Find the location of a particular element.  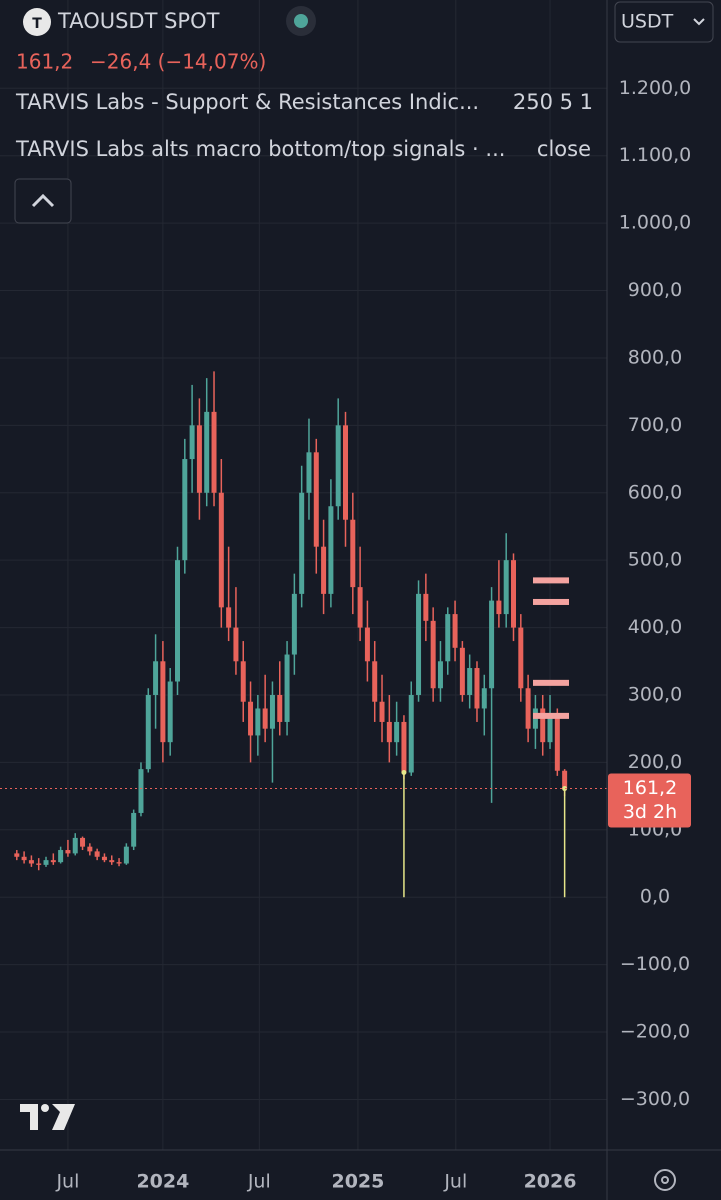

last-price-tag is located at coordinates (649, 800).